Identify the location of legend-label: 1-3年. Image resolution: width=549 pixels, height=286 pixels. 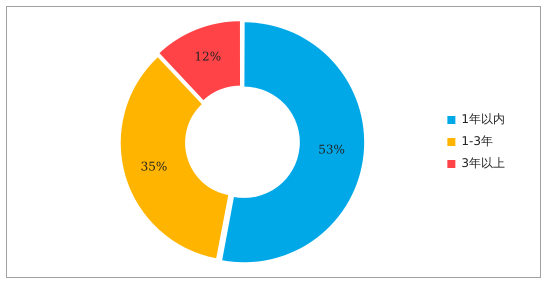
(477, 141).